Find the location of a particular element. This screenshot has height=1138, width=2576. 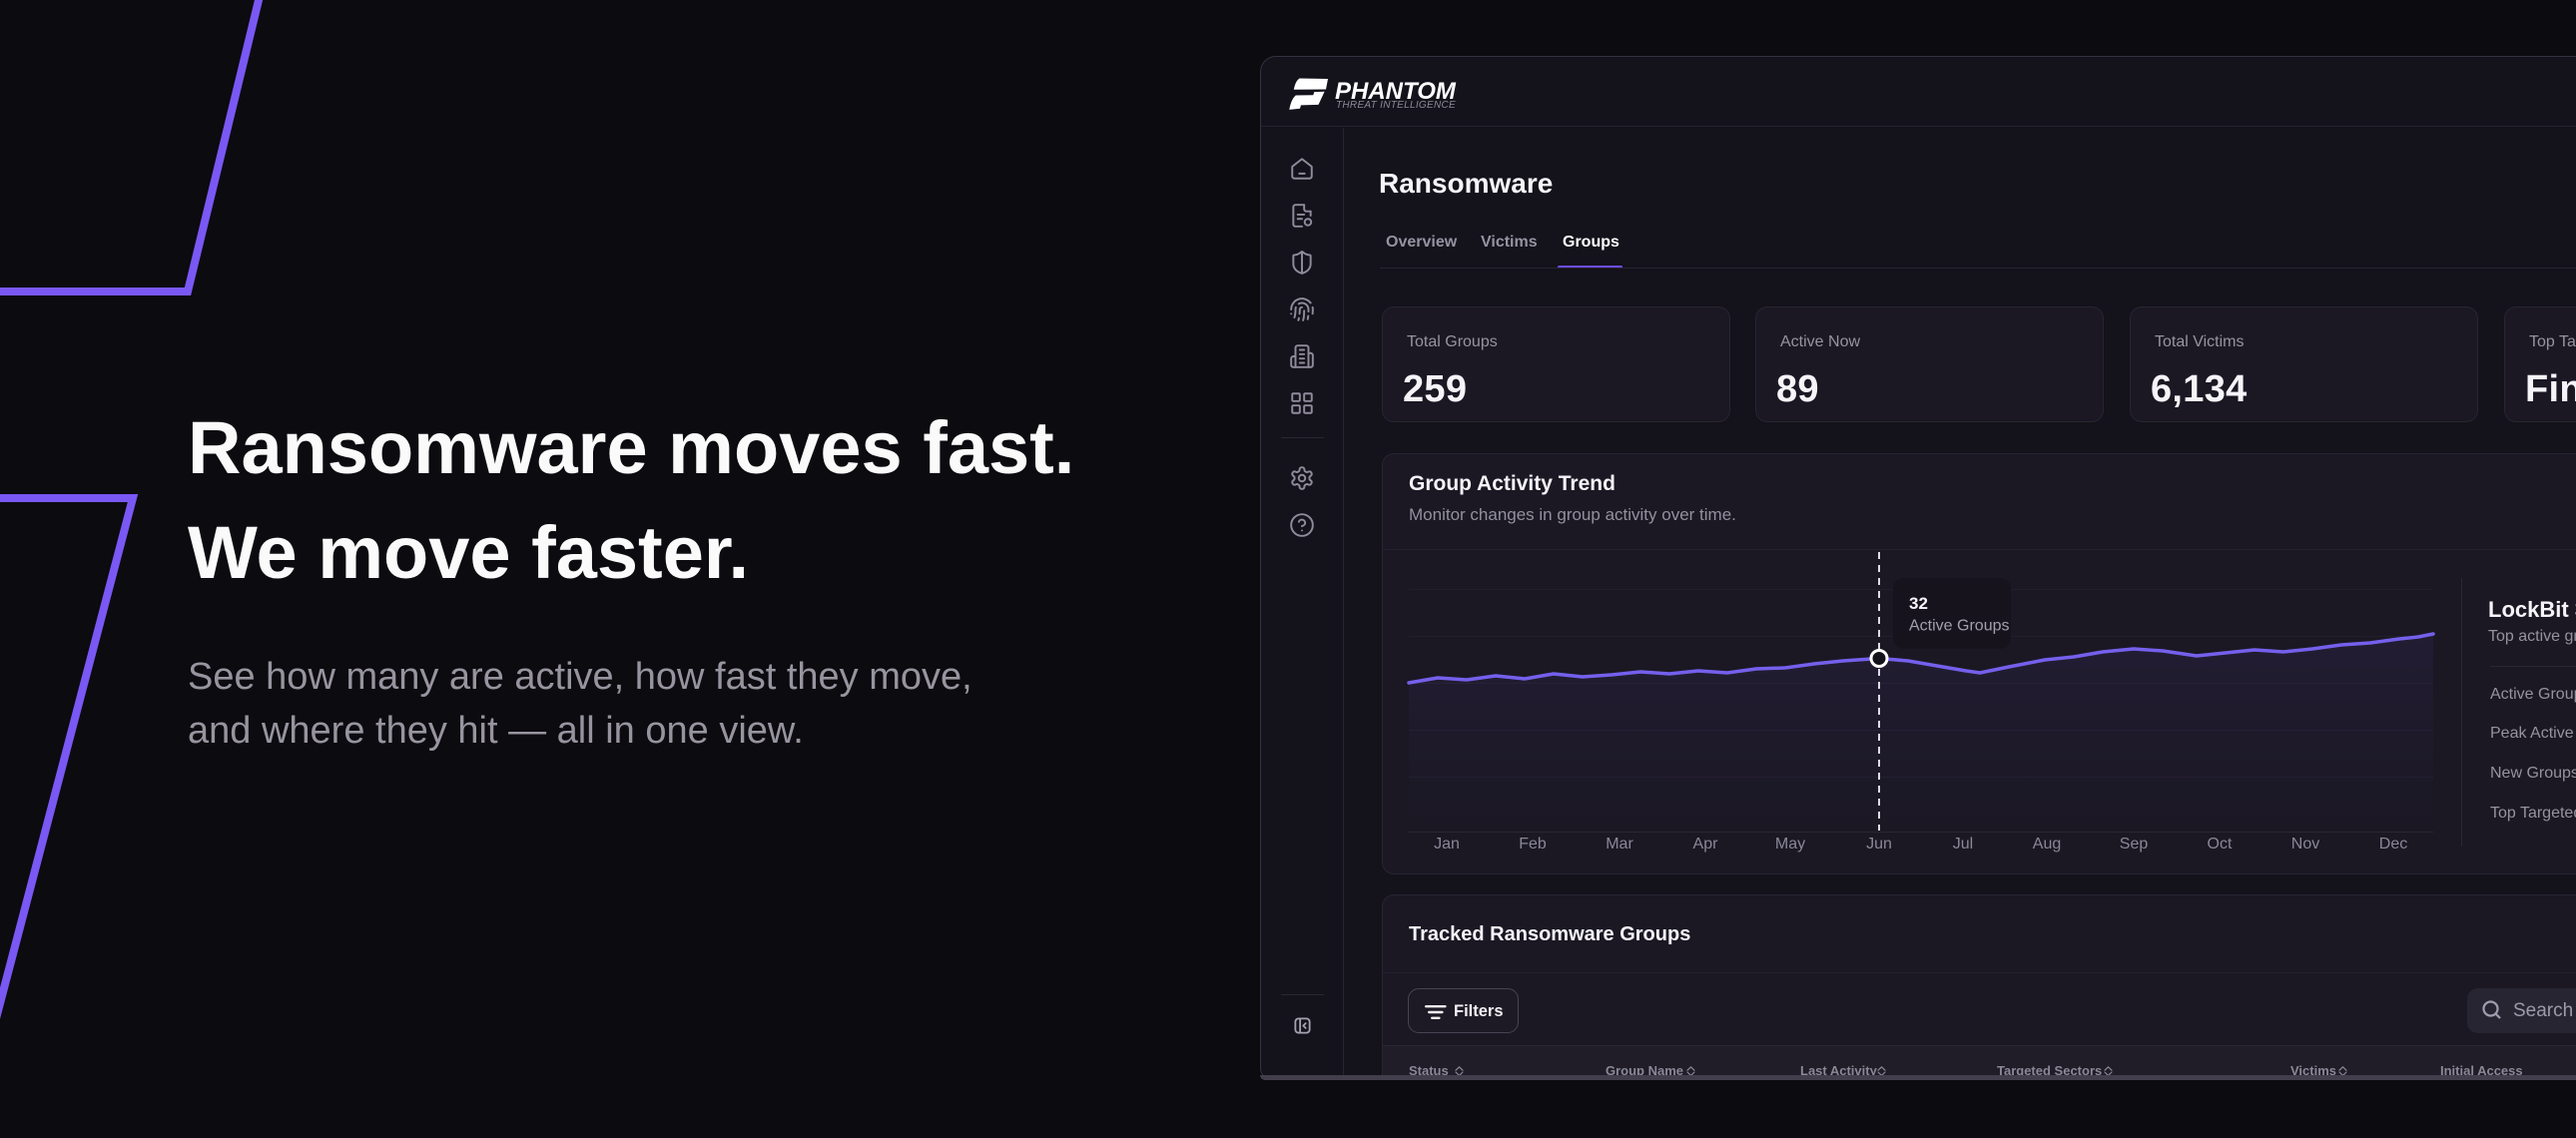

svg-text: Aug is located at coordinates (2047, 845).